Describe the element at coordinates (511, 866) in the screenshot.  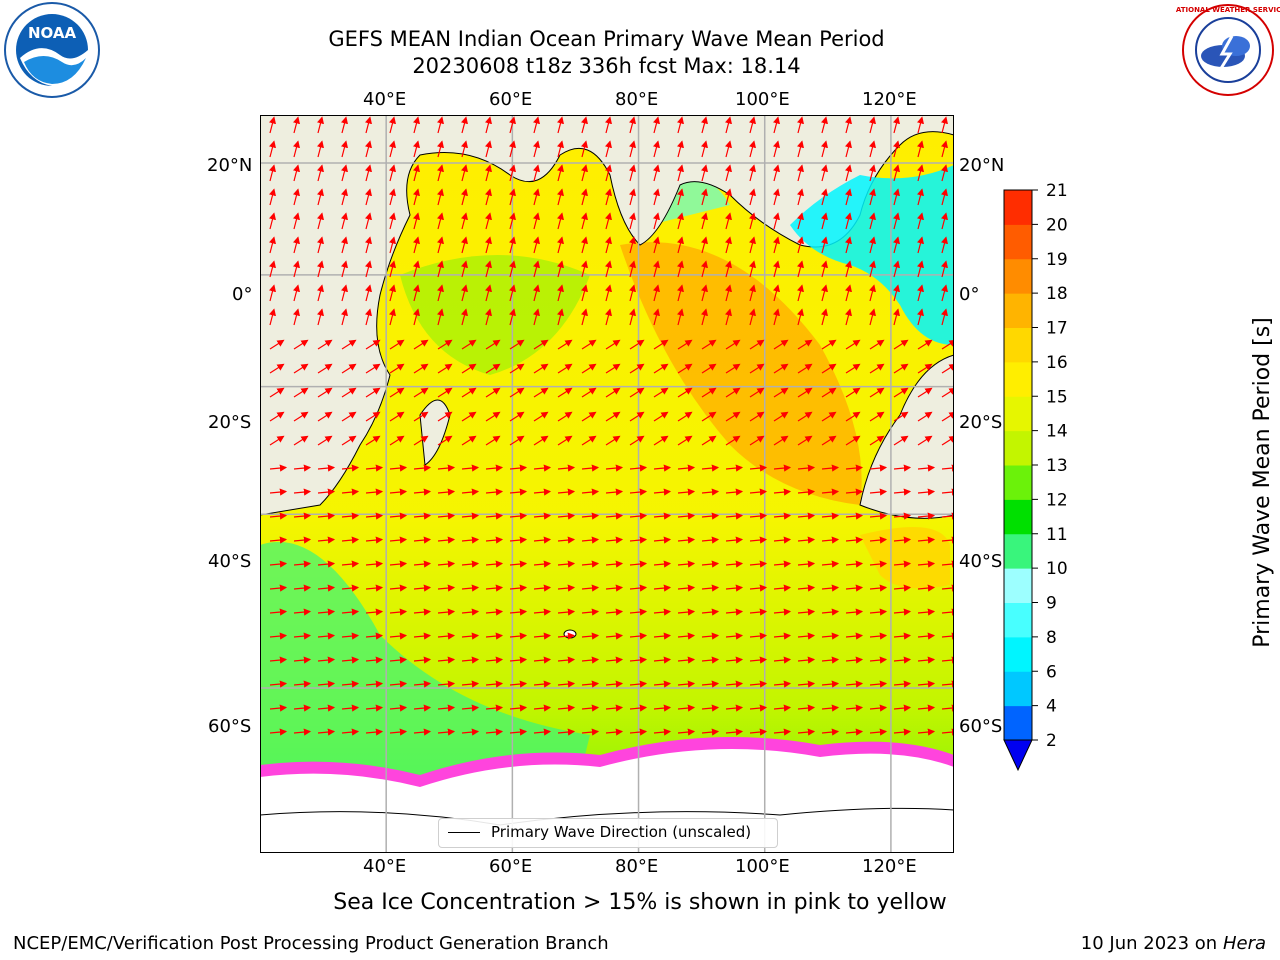
I see `lon-tick-bottom-60e: 60°E` at that location.